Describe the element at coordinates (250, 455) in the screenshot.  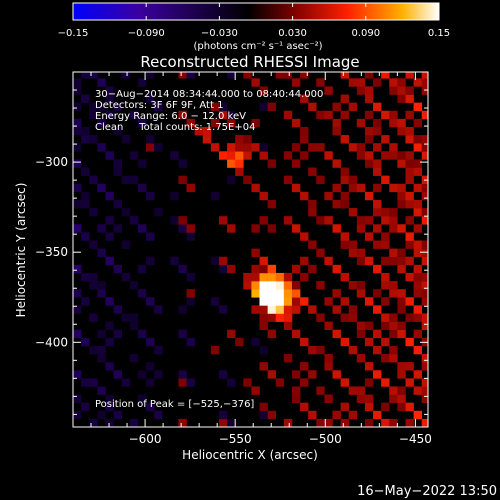
I see `x-axis-label: Heliocentric X (arcsec)` at that location.